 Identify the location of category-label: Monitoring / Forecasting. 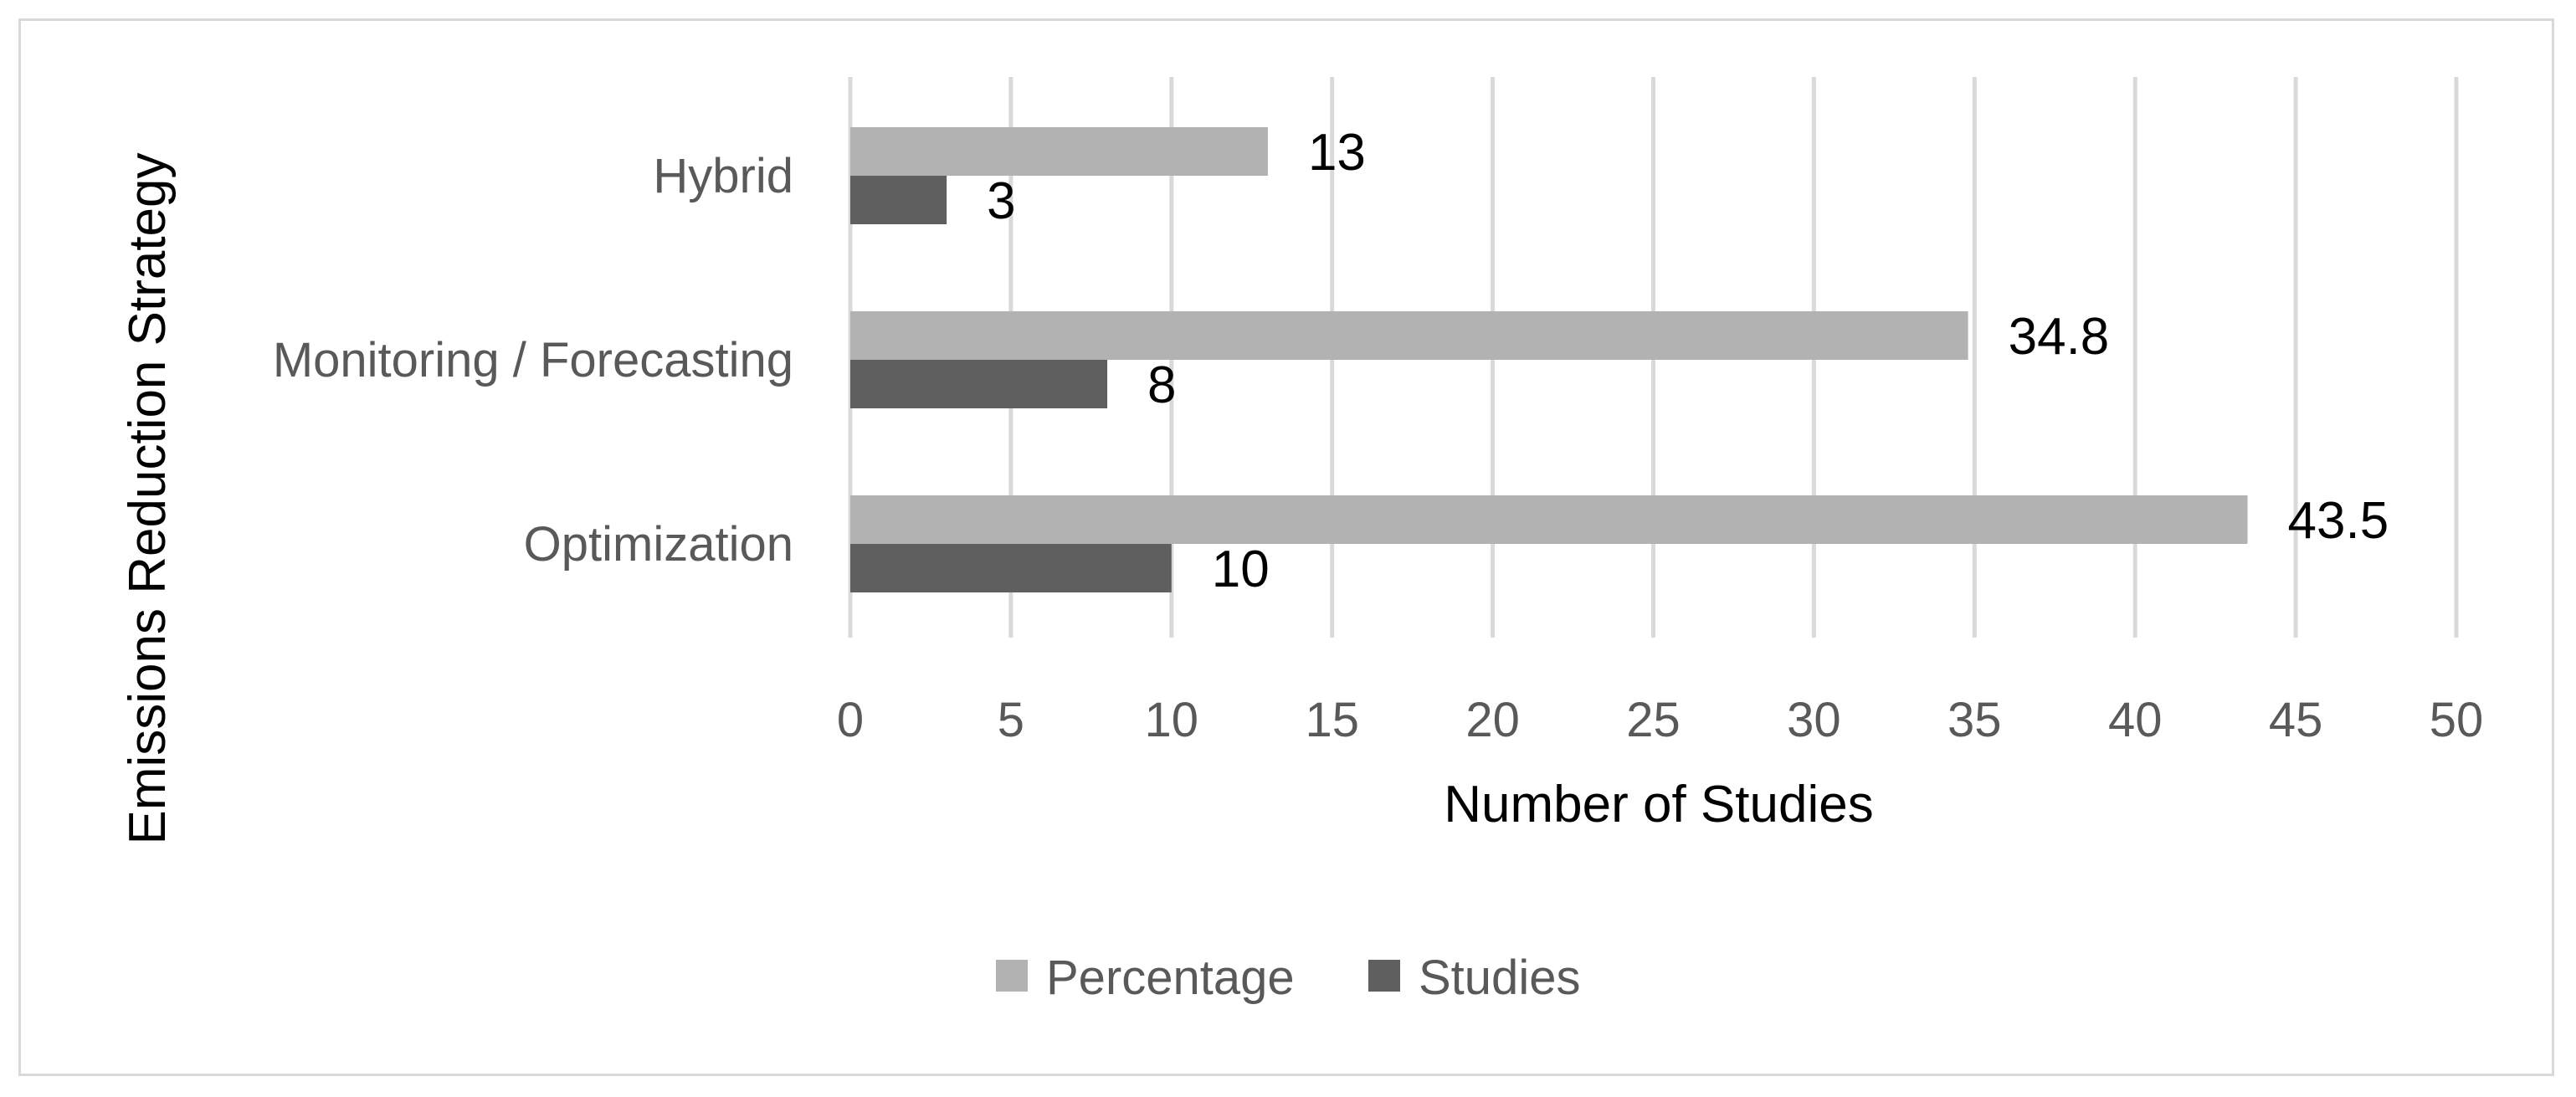
(533, 360).